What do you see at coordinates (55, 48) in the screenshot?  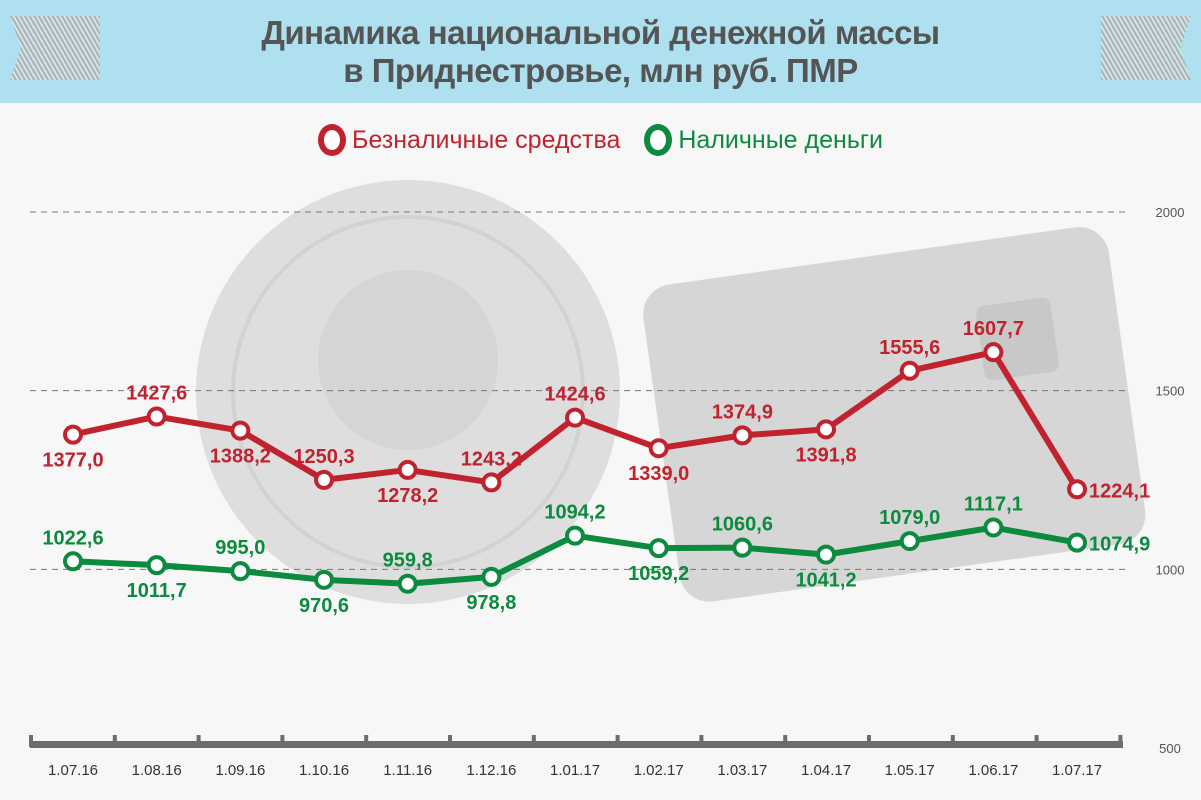 I see `left-ribbon-decoration` at bounding box center [55, 48].